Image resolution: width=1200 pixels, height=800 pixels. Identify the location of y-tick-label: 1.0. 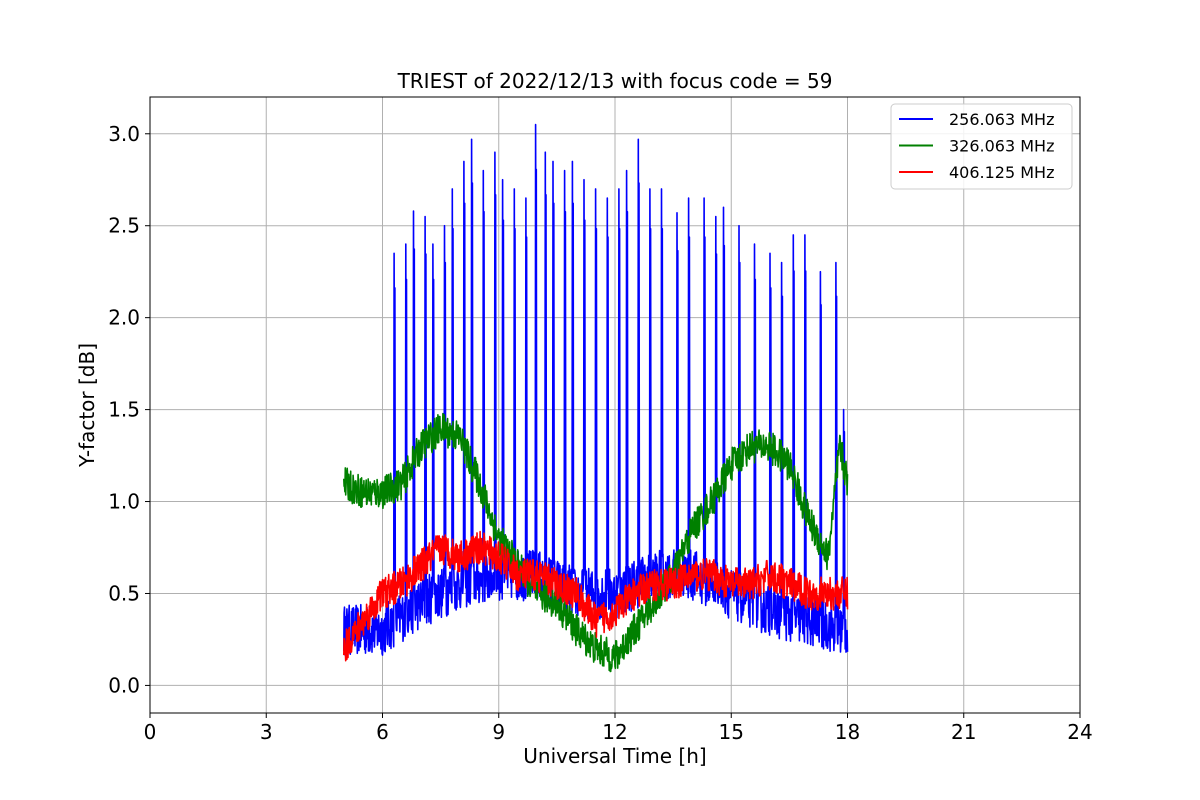
(124, 502).